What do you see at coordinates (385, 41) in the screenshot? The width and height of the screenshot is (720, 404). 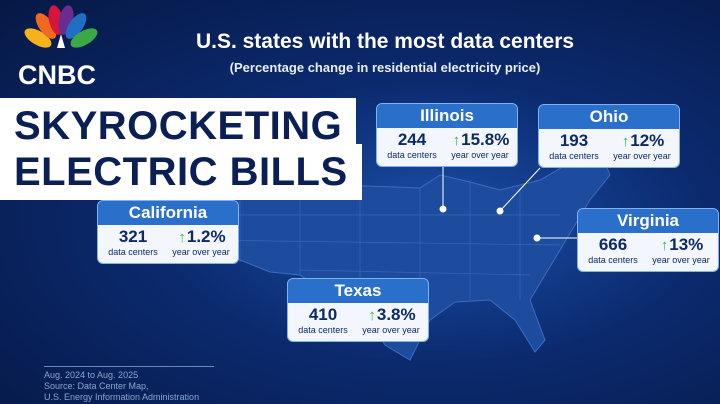 I see `title: U.S. states with the most data centers` at bounding box center [385, 41].